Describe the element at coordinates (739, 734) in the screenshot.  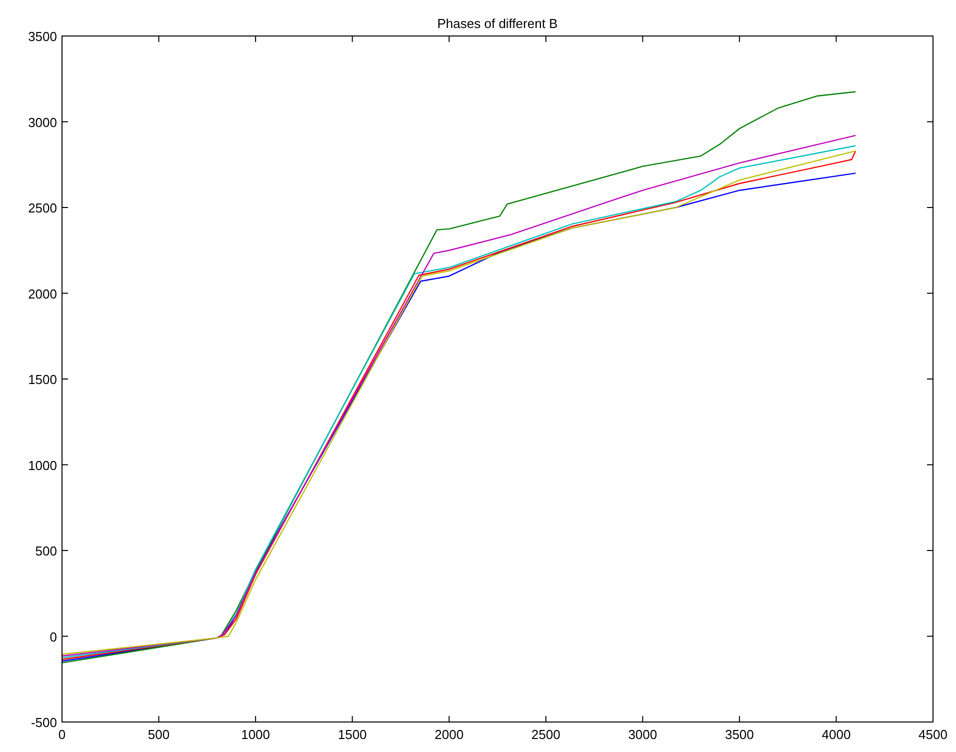
I see `x-tick-label: 3500` at that location.